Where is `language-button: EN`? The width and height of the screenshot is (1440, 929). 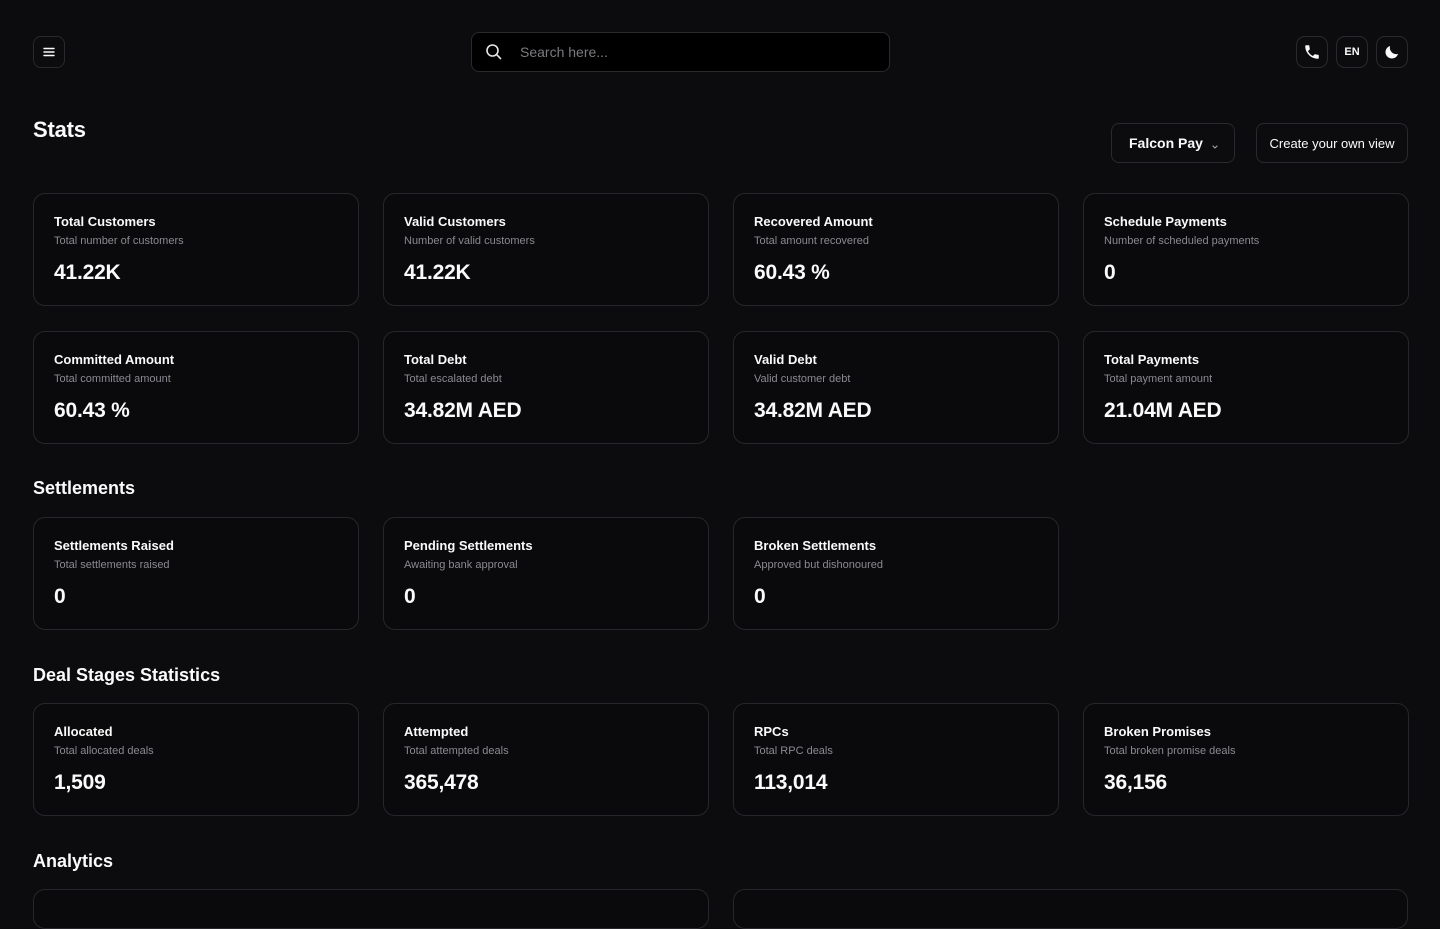
language-button: EN is located at coordinates (1352, 52).